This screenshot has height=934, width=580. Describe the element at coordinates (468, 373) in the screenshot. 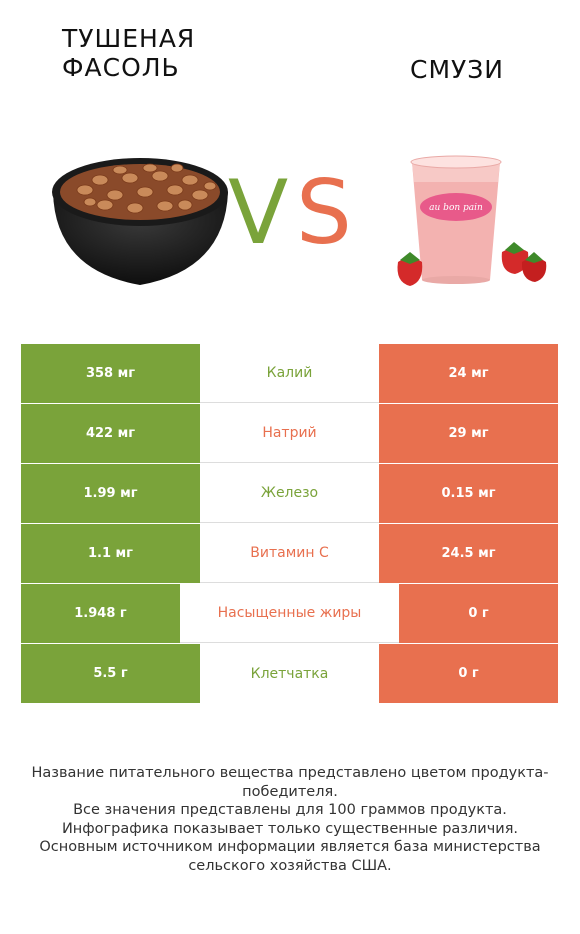

I see `right-value: 24 мг` at that location.